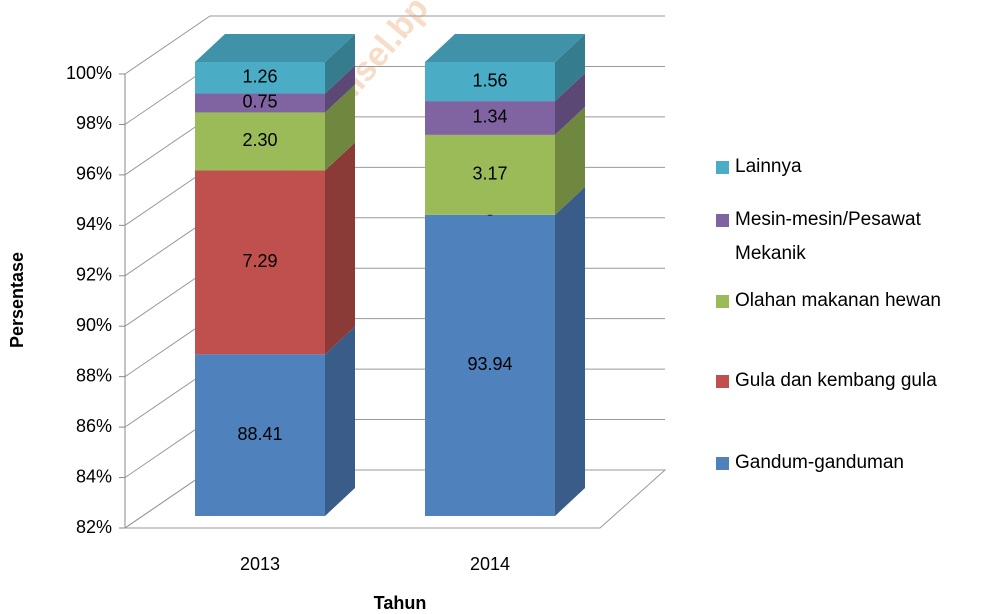  I want to click on y-tick-label: 86%, so click(94, 426).